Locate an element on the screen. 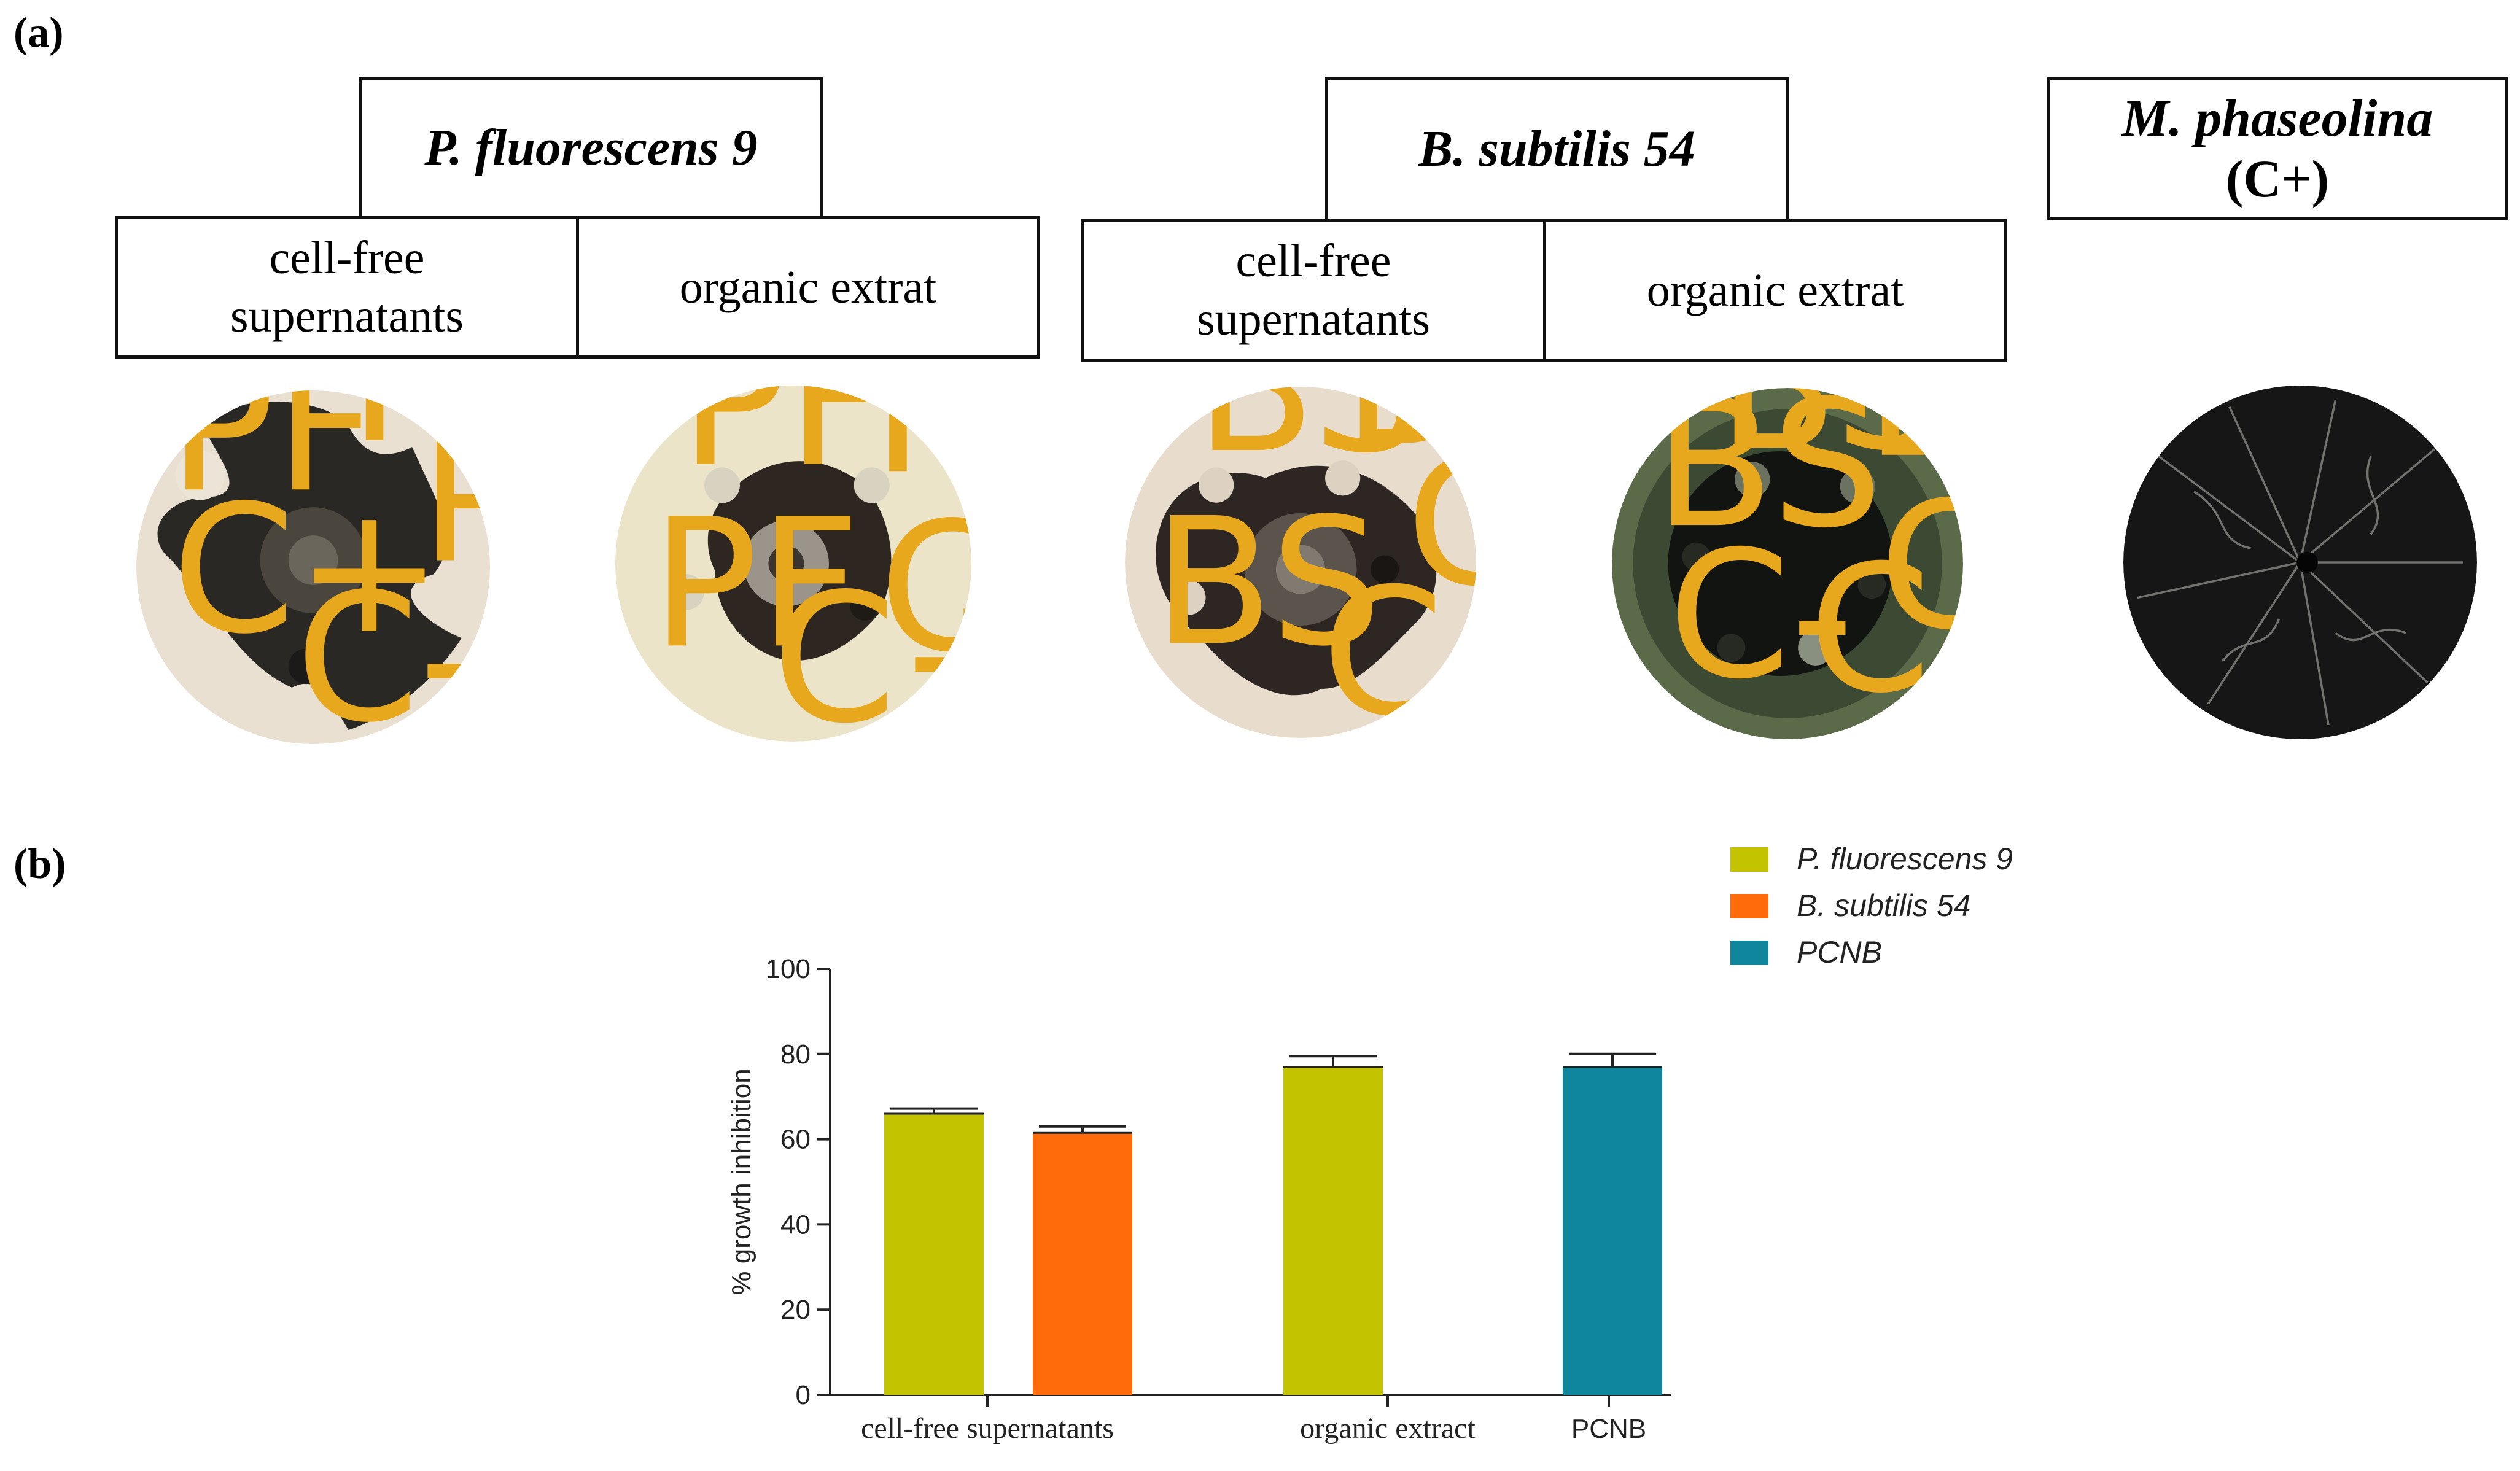  petri-dish-bs-organic-art: BS BS BS C- C- C+ is located at coordinates (1787, 563).